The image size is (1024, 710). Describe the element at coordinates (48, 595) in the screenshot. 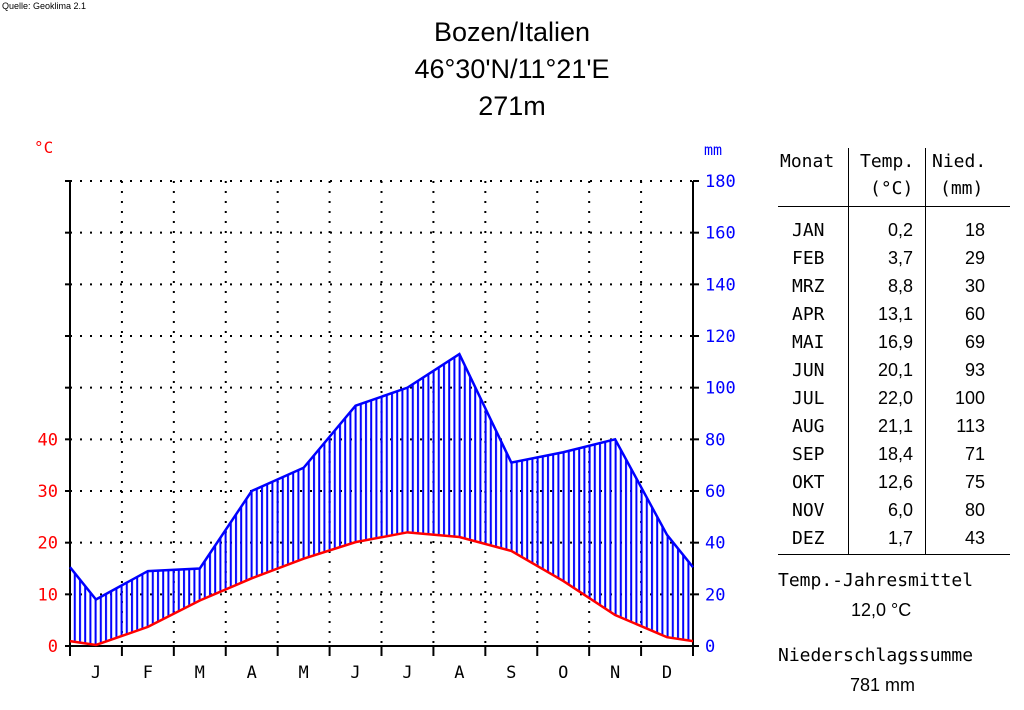

I see `left-tick-label: 10` at that location.